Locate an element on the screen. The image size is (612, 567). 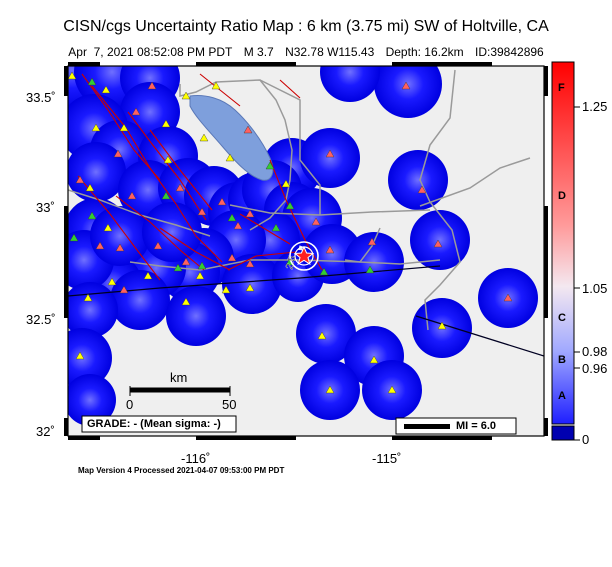
grade-text: GRADE: - (Mean sigma: -) is located at coordinates (154, 424).